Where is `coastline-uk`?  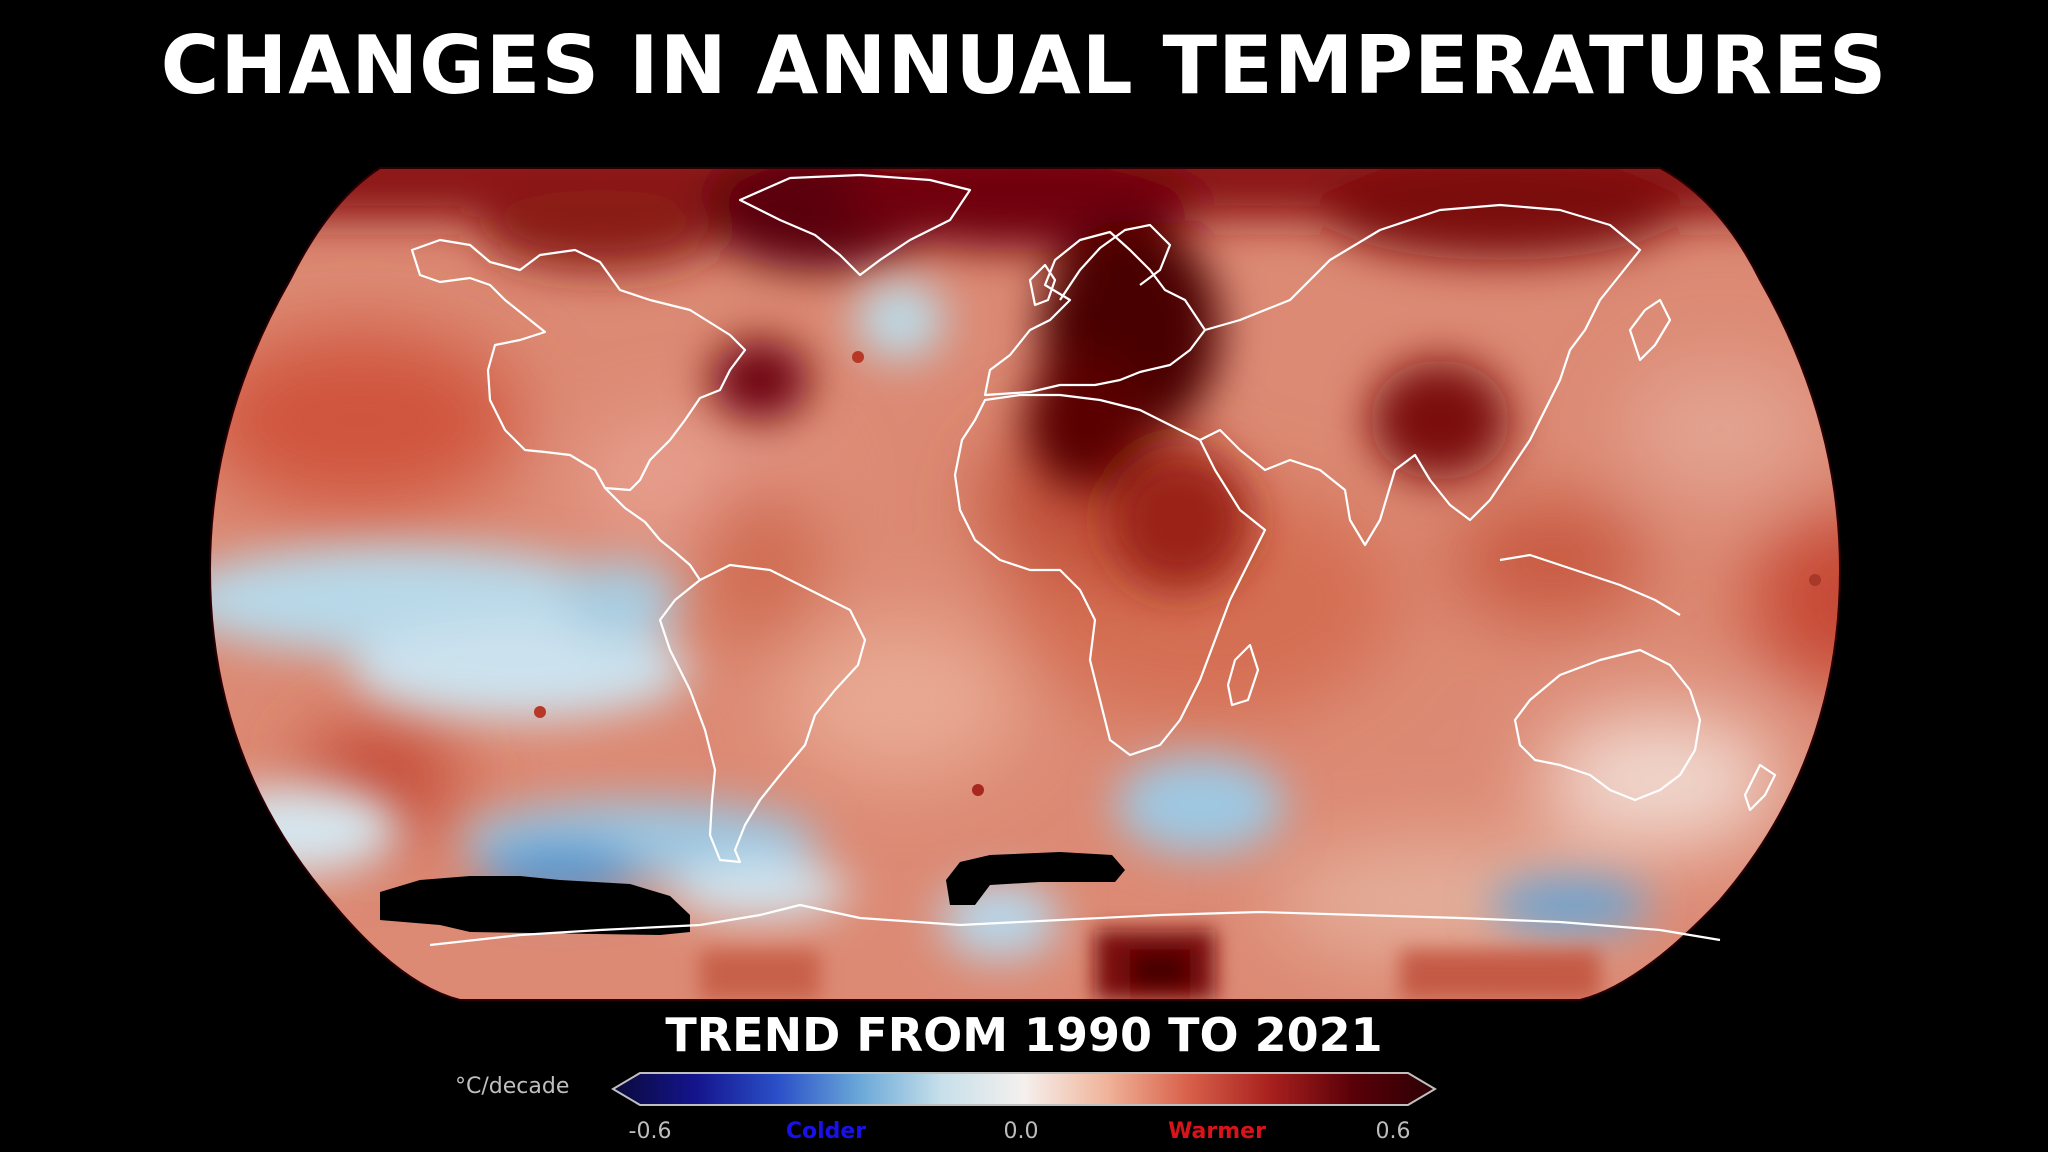
coastline-uk is located at coordinates (1042, 285).